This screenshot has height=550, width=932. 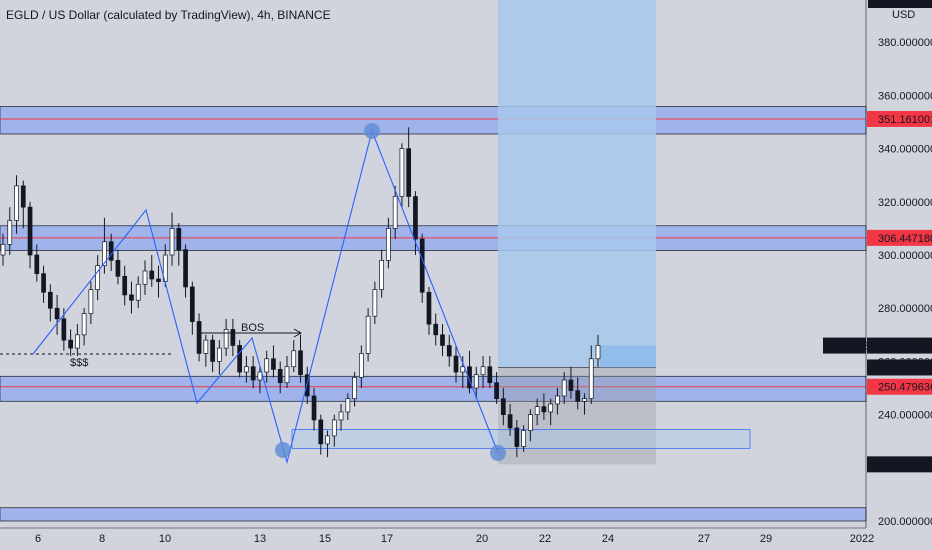 What do you see at coordinates (905, 120) in the screenshot?
I see `supply-zone-top-tag: 351.161001` at bounding box center [905, 120].